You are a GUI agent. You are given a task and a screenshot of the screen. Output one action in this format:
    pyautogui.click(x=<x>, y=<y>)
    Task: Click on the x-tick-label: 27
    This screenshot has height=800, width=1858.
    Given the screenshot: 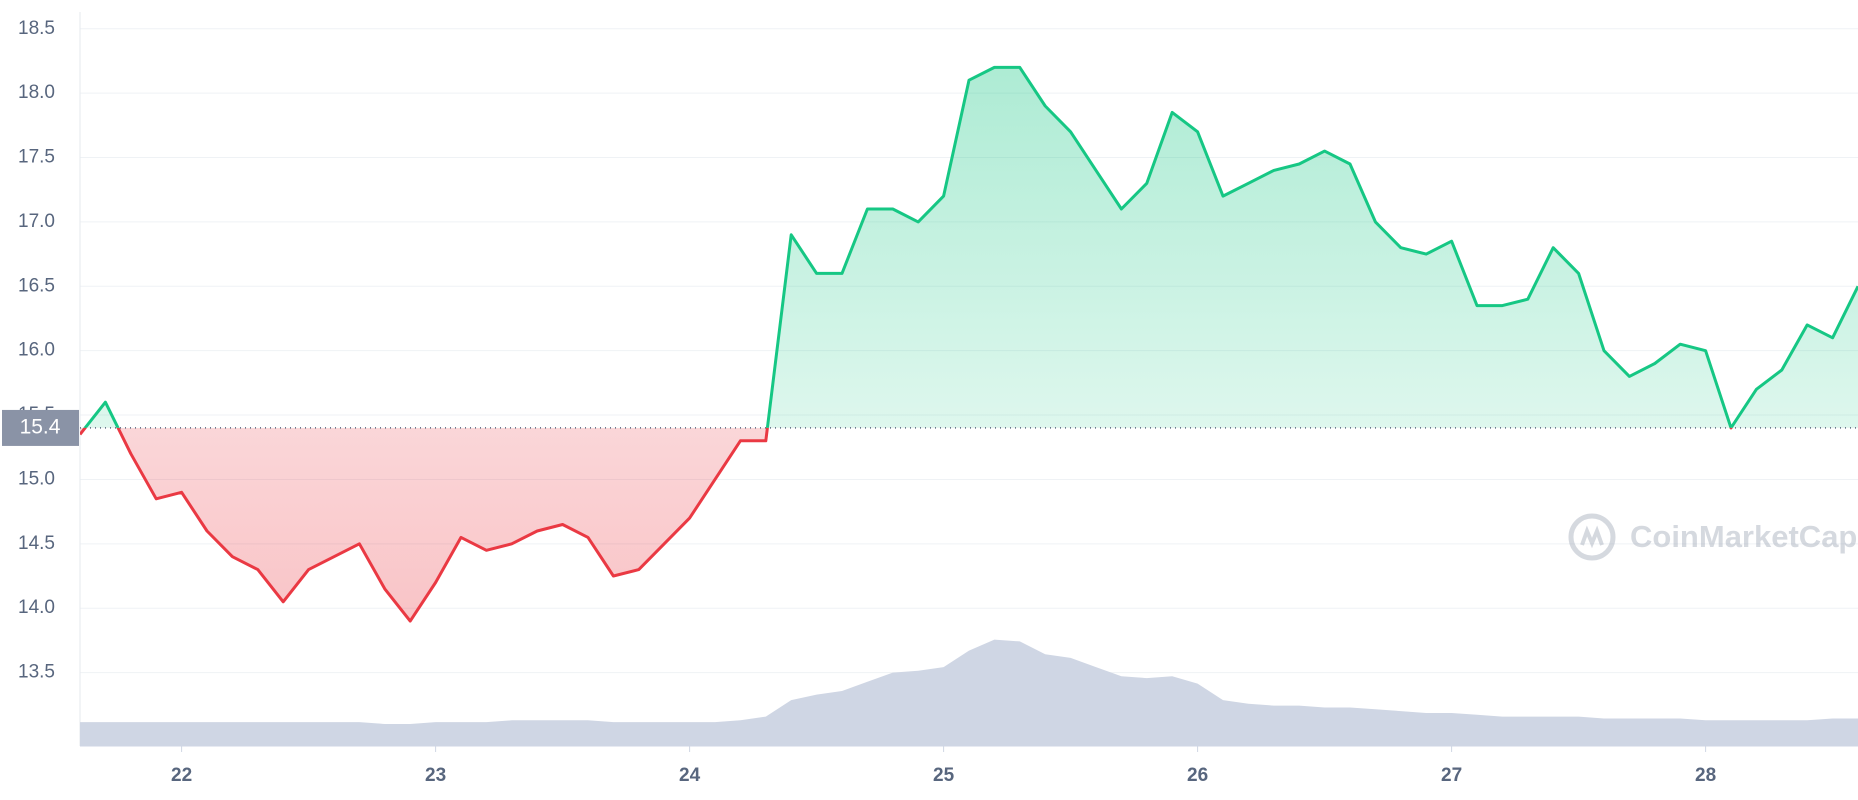 What is the action you would take?
    pyautogui.click(x=1451, y=775)
    